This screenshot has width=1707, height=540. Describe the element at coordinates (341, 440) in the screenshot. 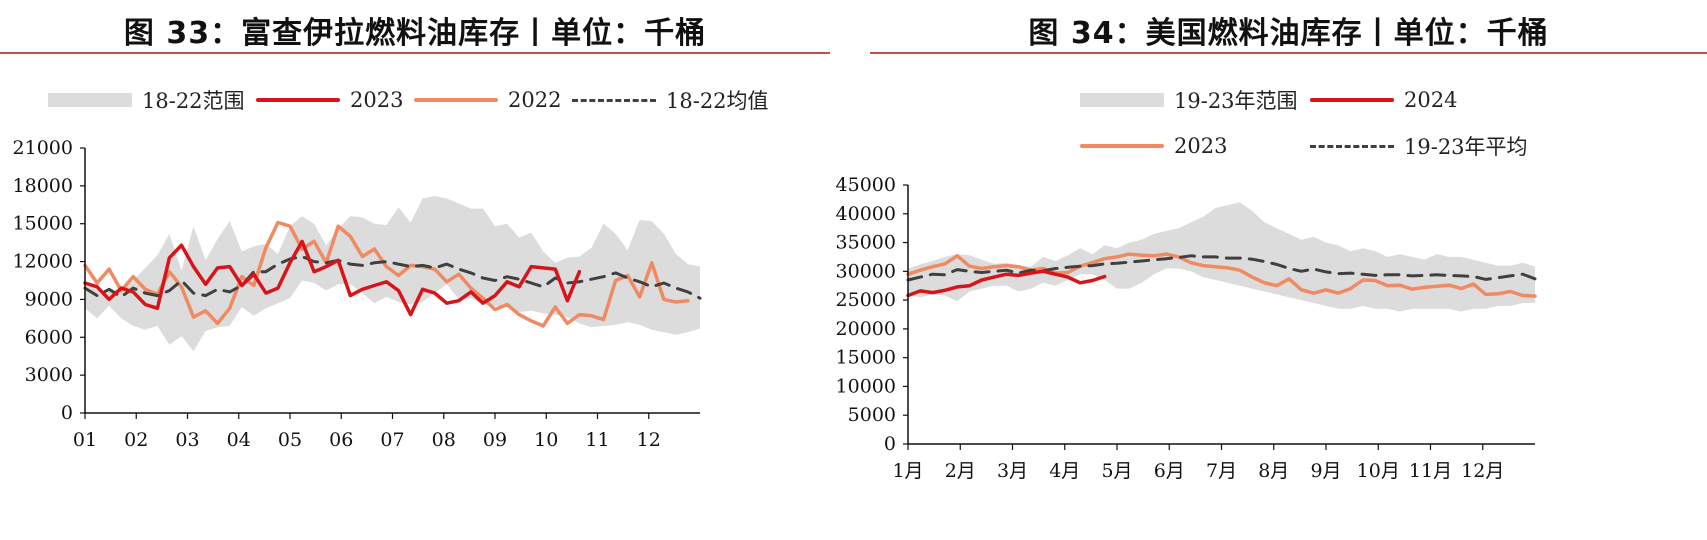

I see `x-tick-label: 06` at that location.